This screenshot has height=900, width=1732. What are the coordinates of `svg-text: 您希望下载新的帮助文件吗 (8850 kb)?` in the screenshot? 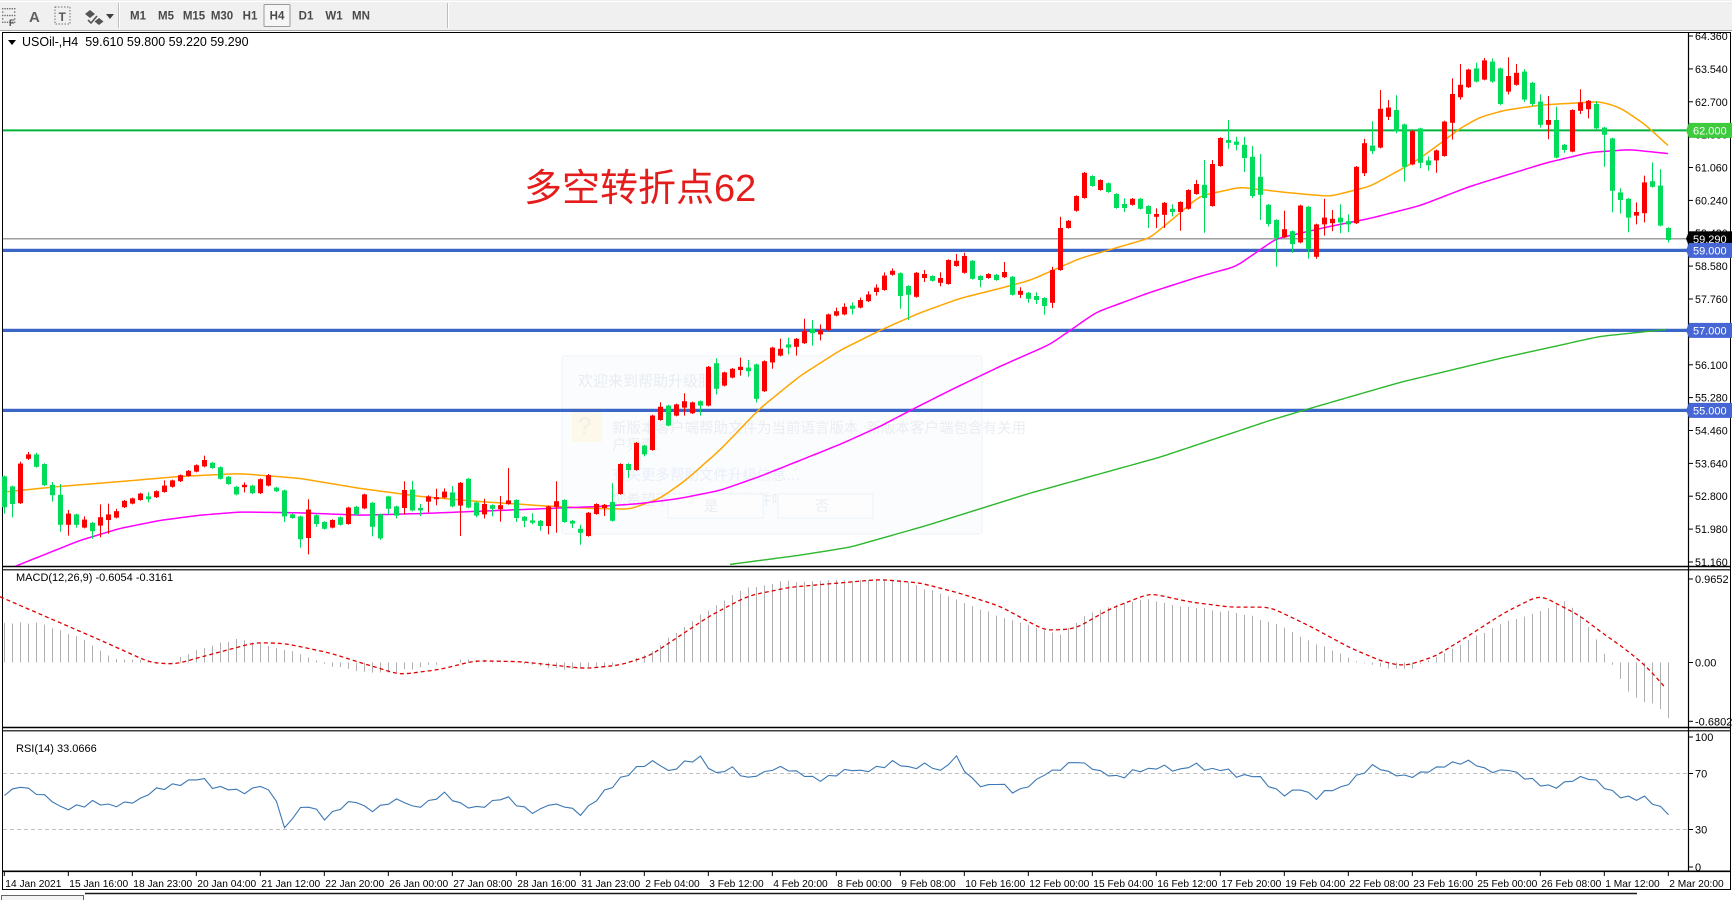 It's located at (735, 500).